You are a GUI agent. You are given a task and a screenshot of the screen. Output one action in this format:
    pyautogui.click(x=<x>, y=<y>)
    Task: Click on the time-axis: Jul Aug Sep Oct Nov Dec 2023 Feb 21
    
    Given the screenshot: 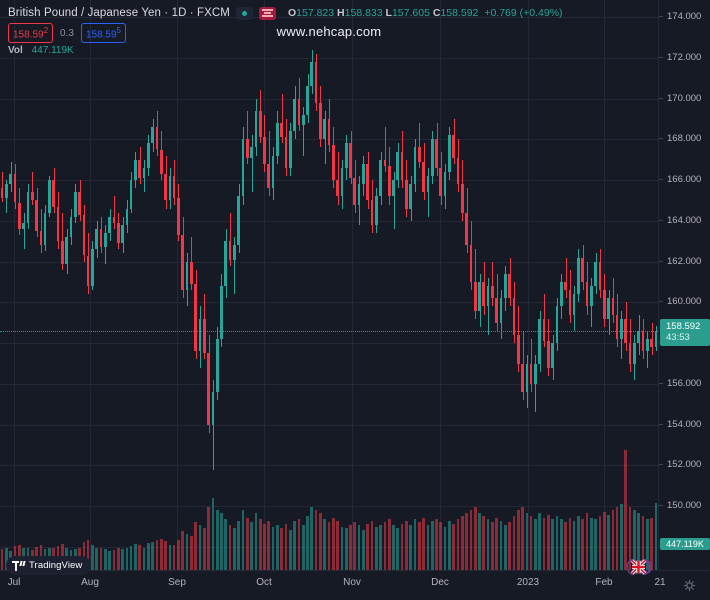 What is the action you would take?
    pyautogui.click(x=355, y=585)
    